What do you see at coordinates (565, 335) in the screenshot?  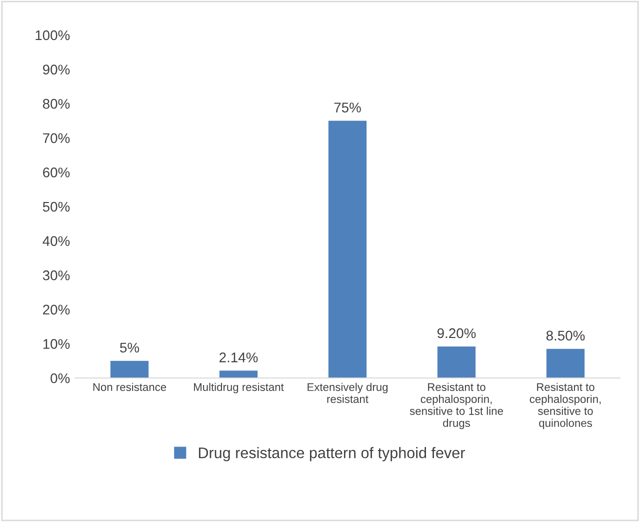 I see `data-label: 8.50%` at bounding box center [565, 335].